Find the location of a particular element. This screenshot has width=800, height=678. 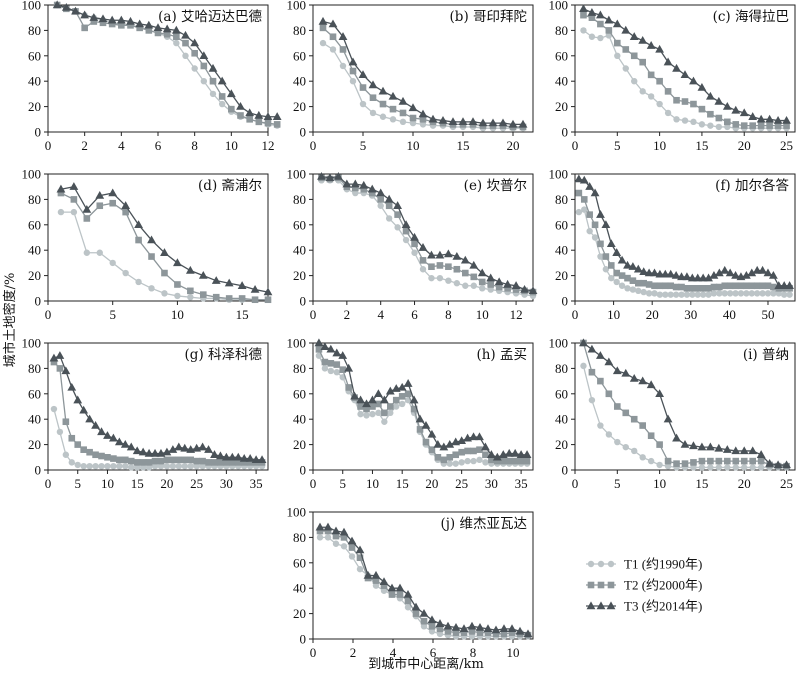

y-tick-label: 0 is located at coordinates (303, 301).